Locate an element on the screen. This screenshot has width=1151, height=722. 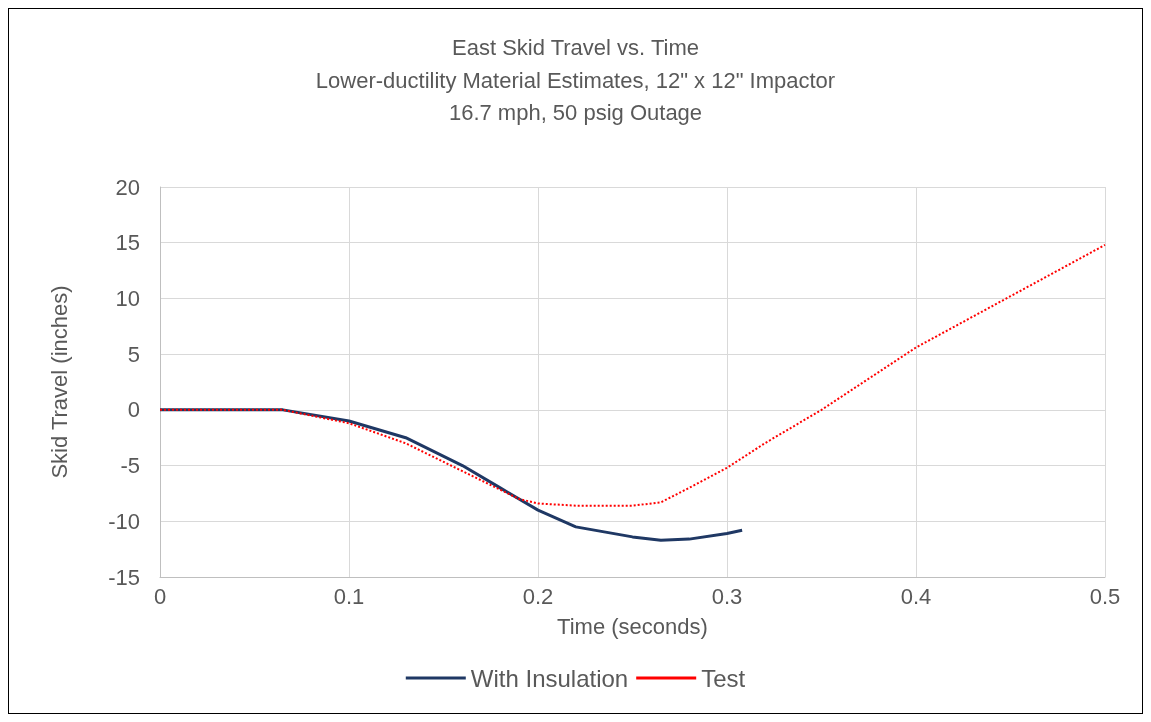
y-axis-title: Skid Travel (inches) is located at coordinates (59, 382).